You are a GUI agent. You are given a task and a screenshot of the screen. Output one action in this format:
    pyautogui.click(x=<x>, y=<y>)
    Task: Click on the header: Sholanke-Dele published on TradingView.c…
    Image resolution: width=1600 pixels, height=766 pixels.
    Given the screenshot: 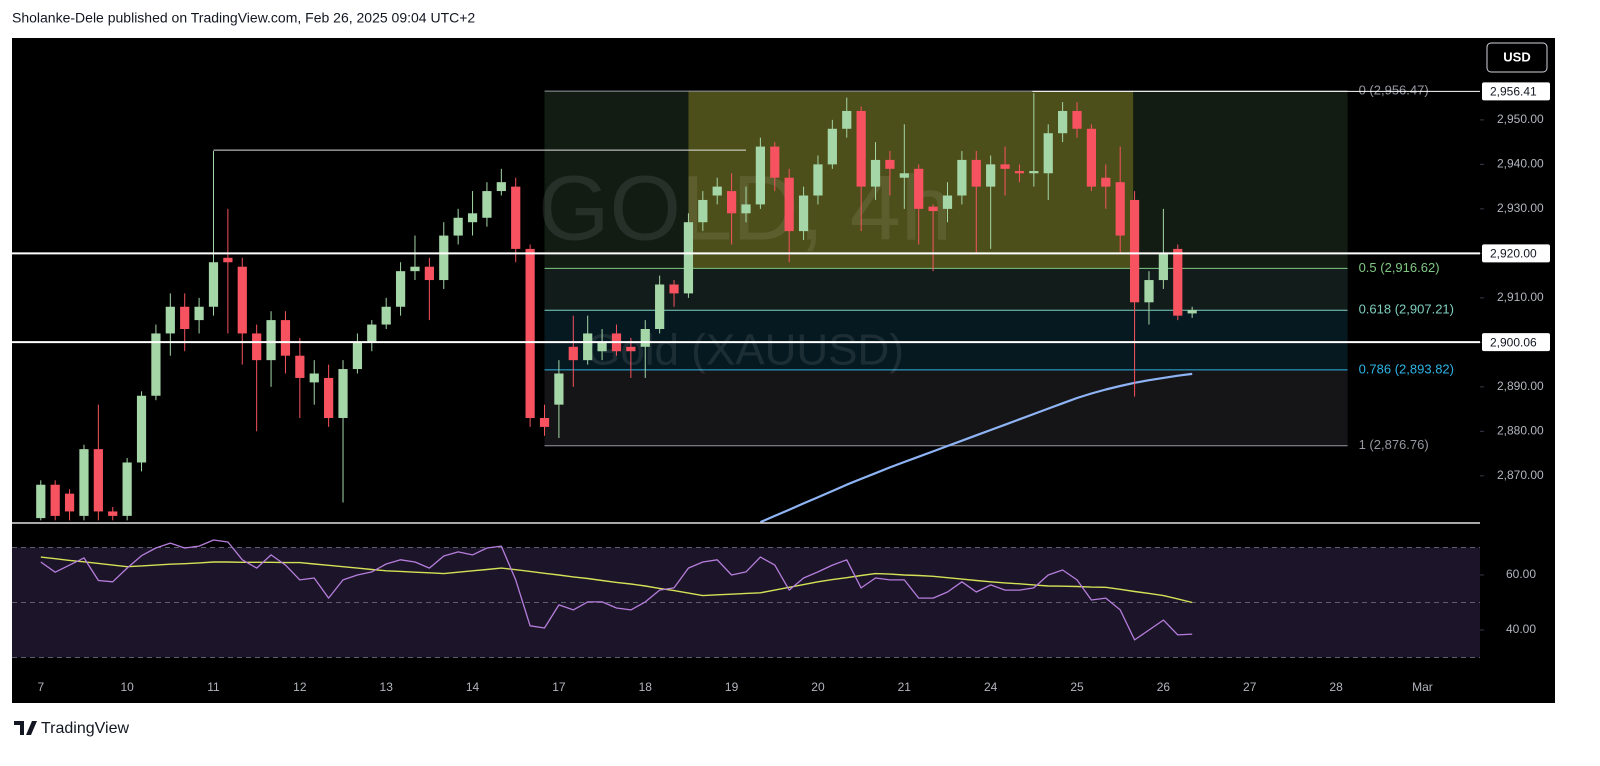 What is the action you would take?
    pyautogui.click(x=243, y=18)
    